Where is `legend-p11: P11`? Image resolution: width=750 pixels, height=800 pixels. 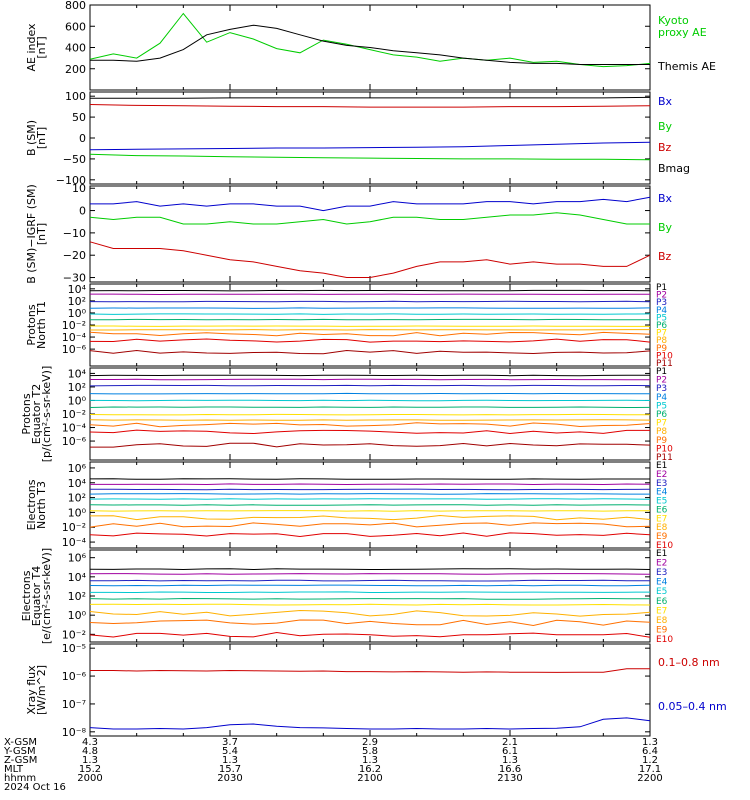 legend-p11: P11 is located at coordinates (664, 458).